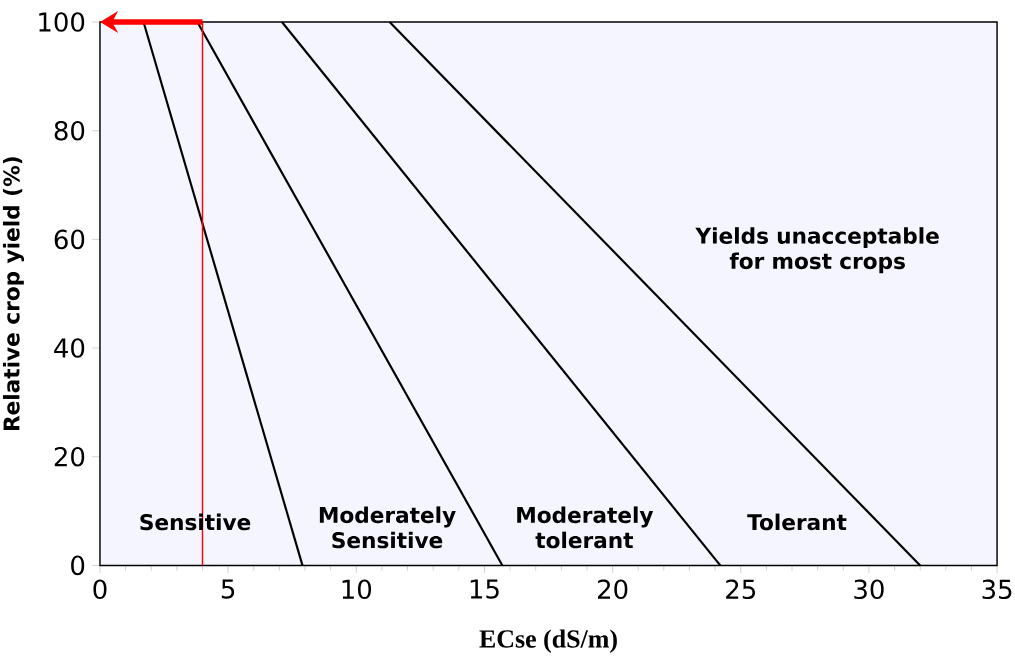 Image resolution: width=1015 pixels, height=668 pixels. I want to click on y-tick-label: 100, so click(62, 22).